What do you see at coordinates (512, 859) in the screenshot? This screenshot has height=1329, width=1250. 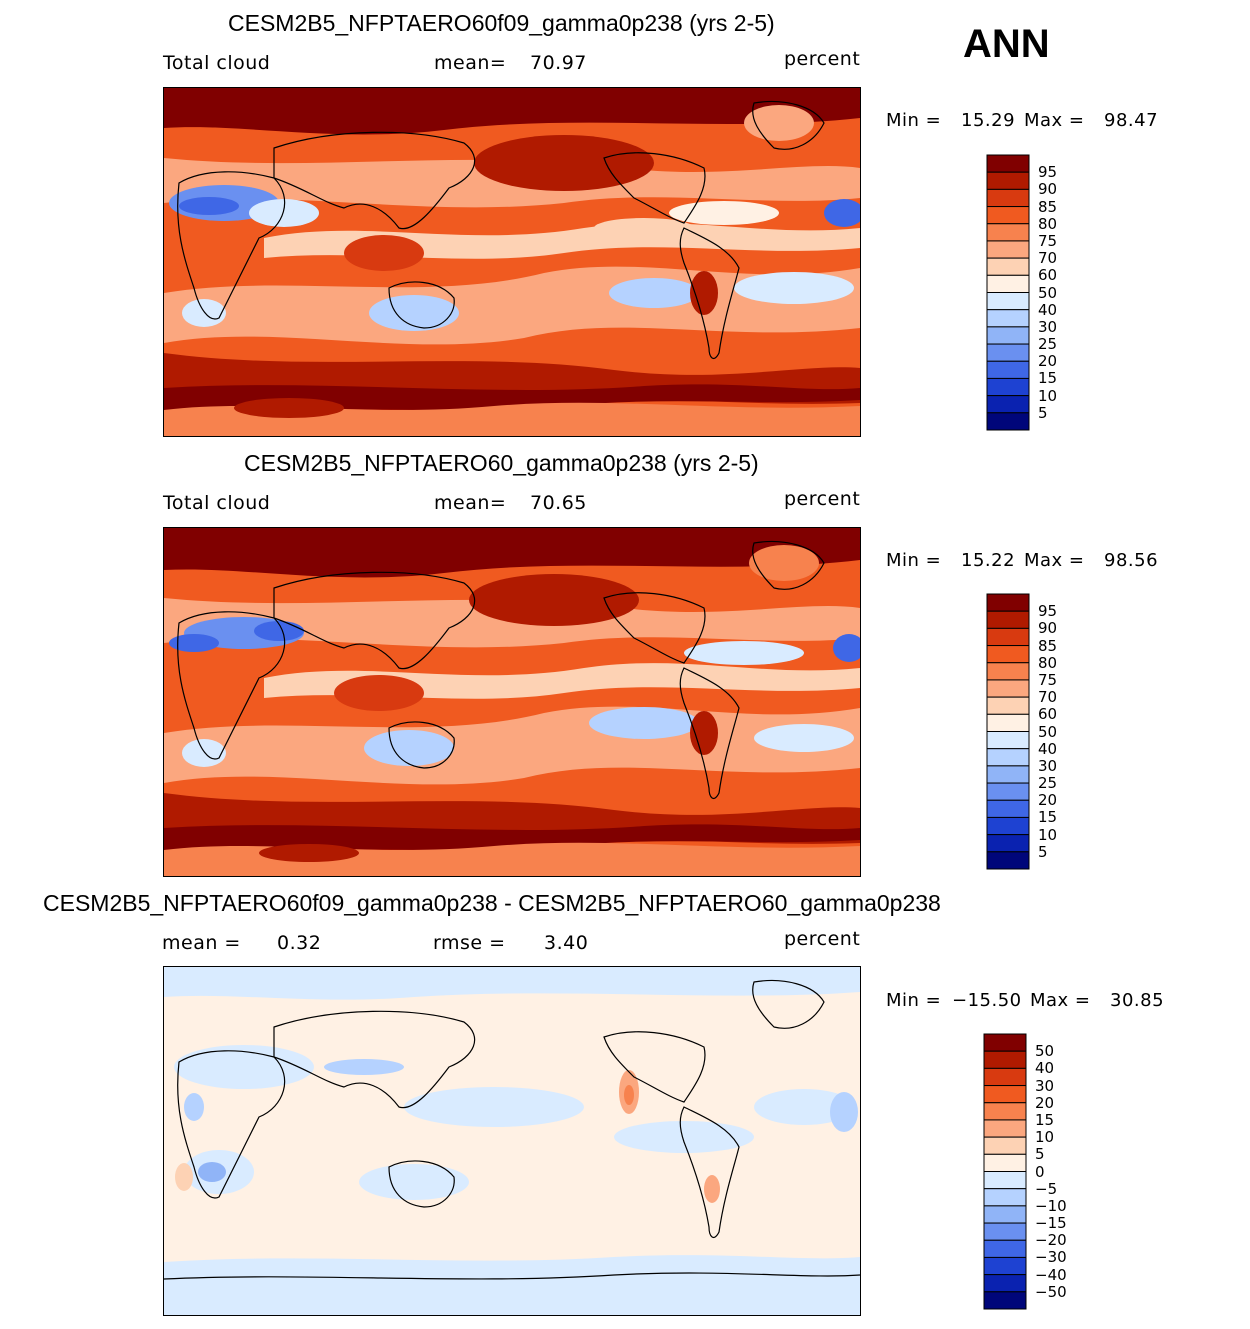 I see `antarctic-region` at bounding box center [512, 859].